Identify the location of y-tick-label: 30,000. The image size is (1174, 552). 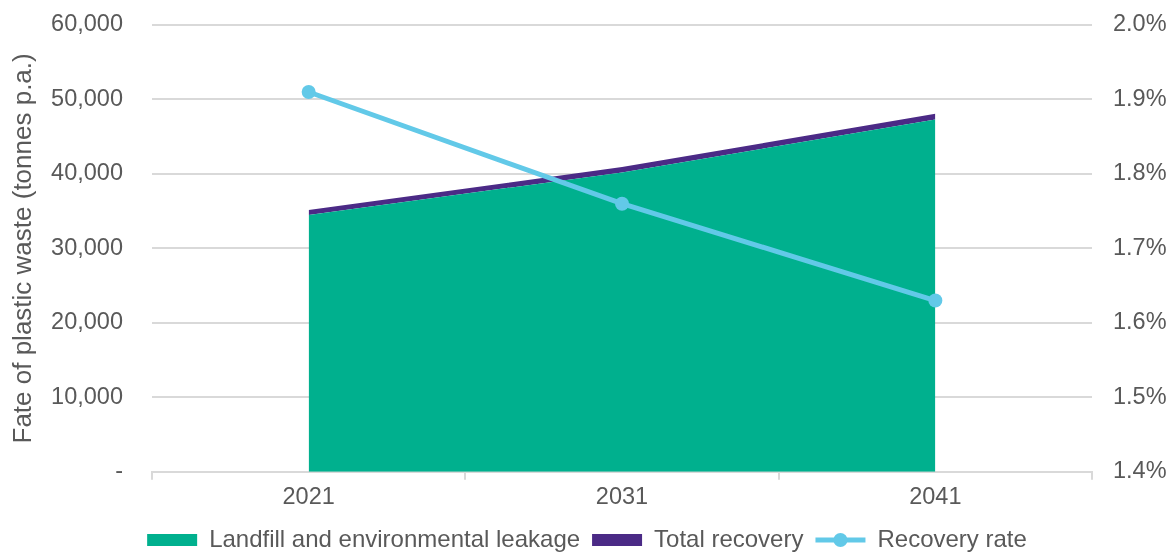
(87, 246).